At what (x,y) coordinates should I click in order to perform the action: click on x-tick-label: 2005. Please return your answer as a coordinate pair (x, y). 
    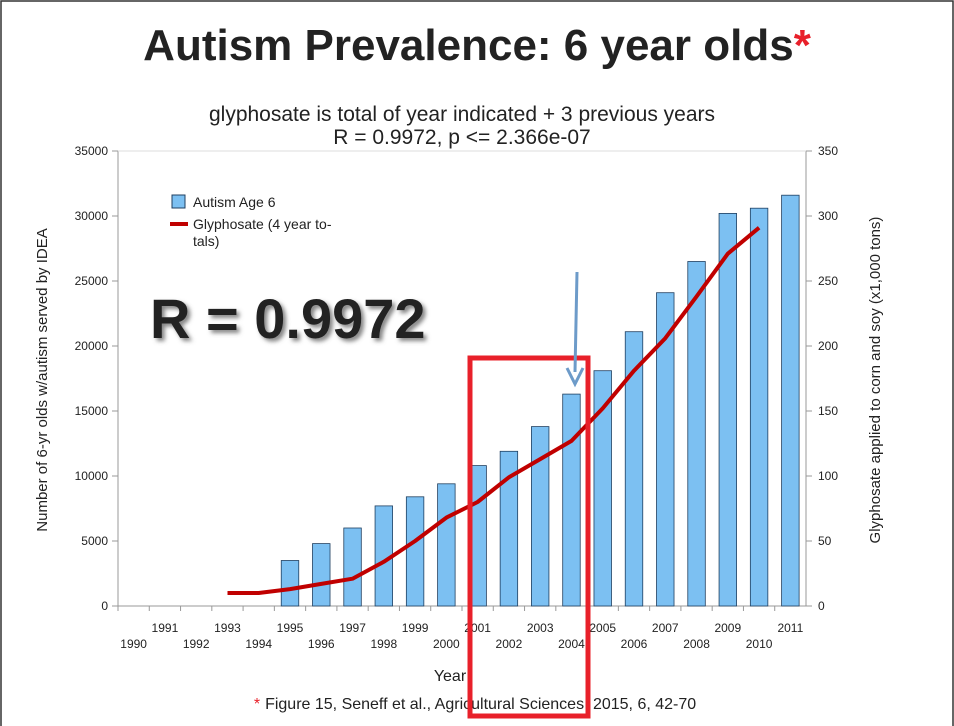
    Looking at the image, I should click on (602, 628).